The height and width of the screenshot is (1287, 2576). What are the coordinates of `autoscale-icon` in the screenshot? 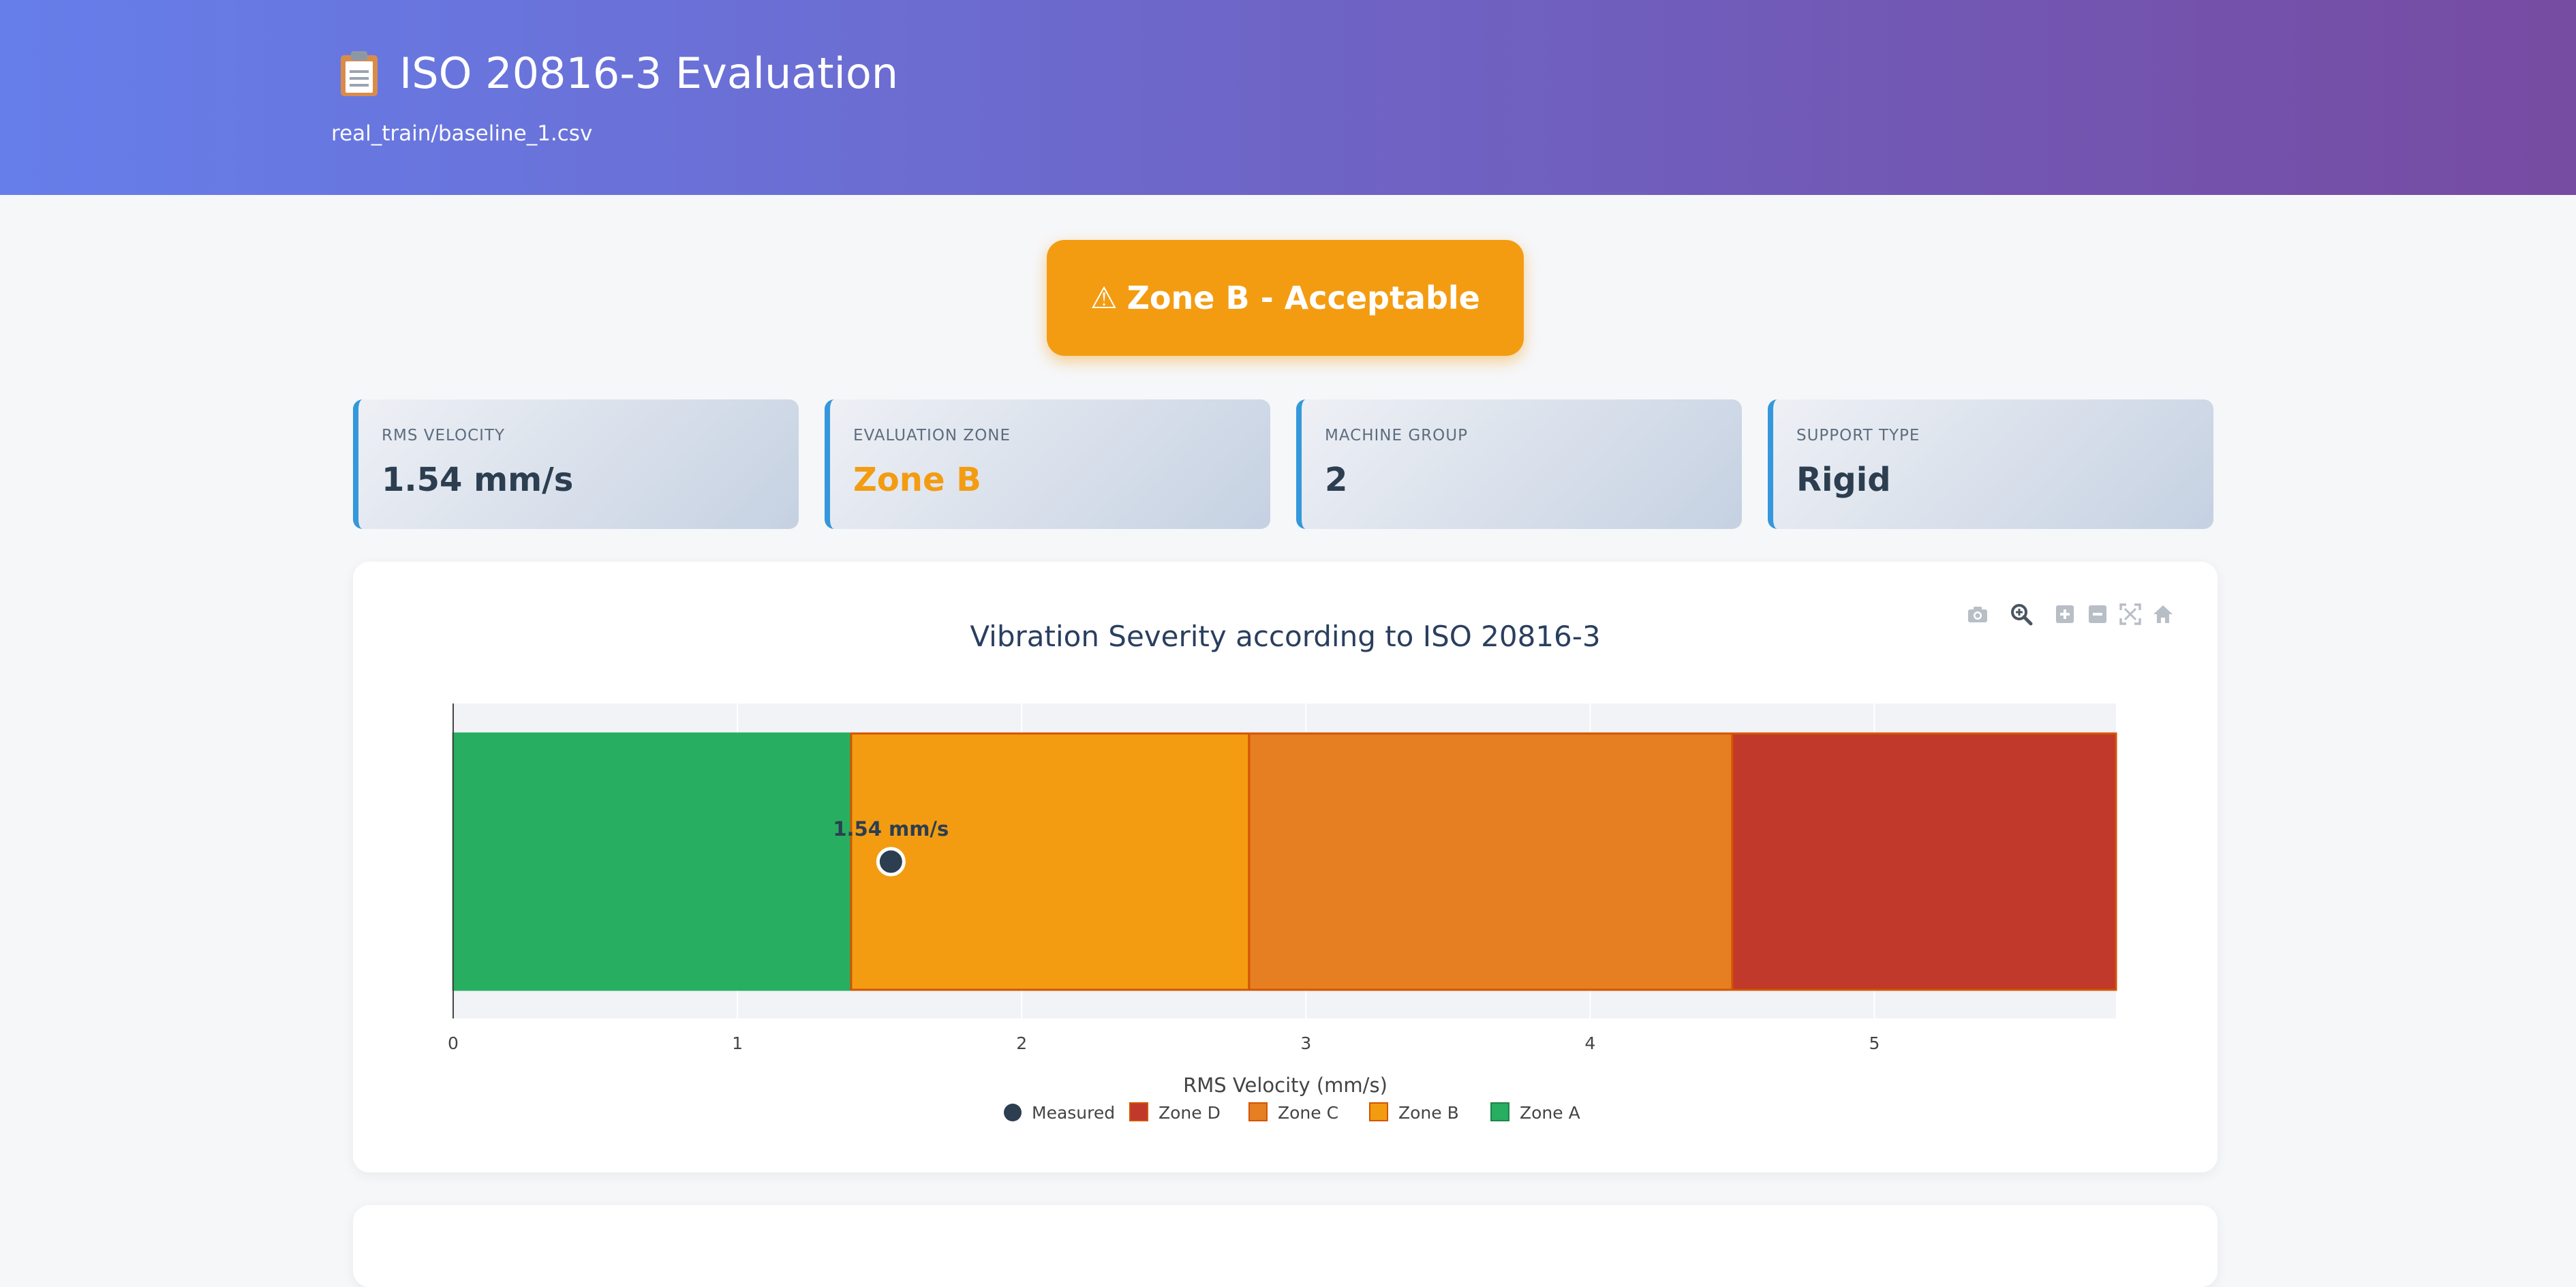 It's located at (2130, 614).